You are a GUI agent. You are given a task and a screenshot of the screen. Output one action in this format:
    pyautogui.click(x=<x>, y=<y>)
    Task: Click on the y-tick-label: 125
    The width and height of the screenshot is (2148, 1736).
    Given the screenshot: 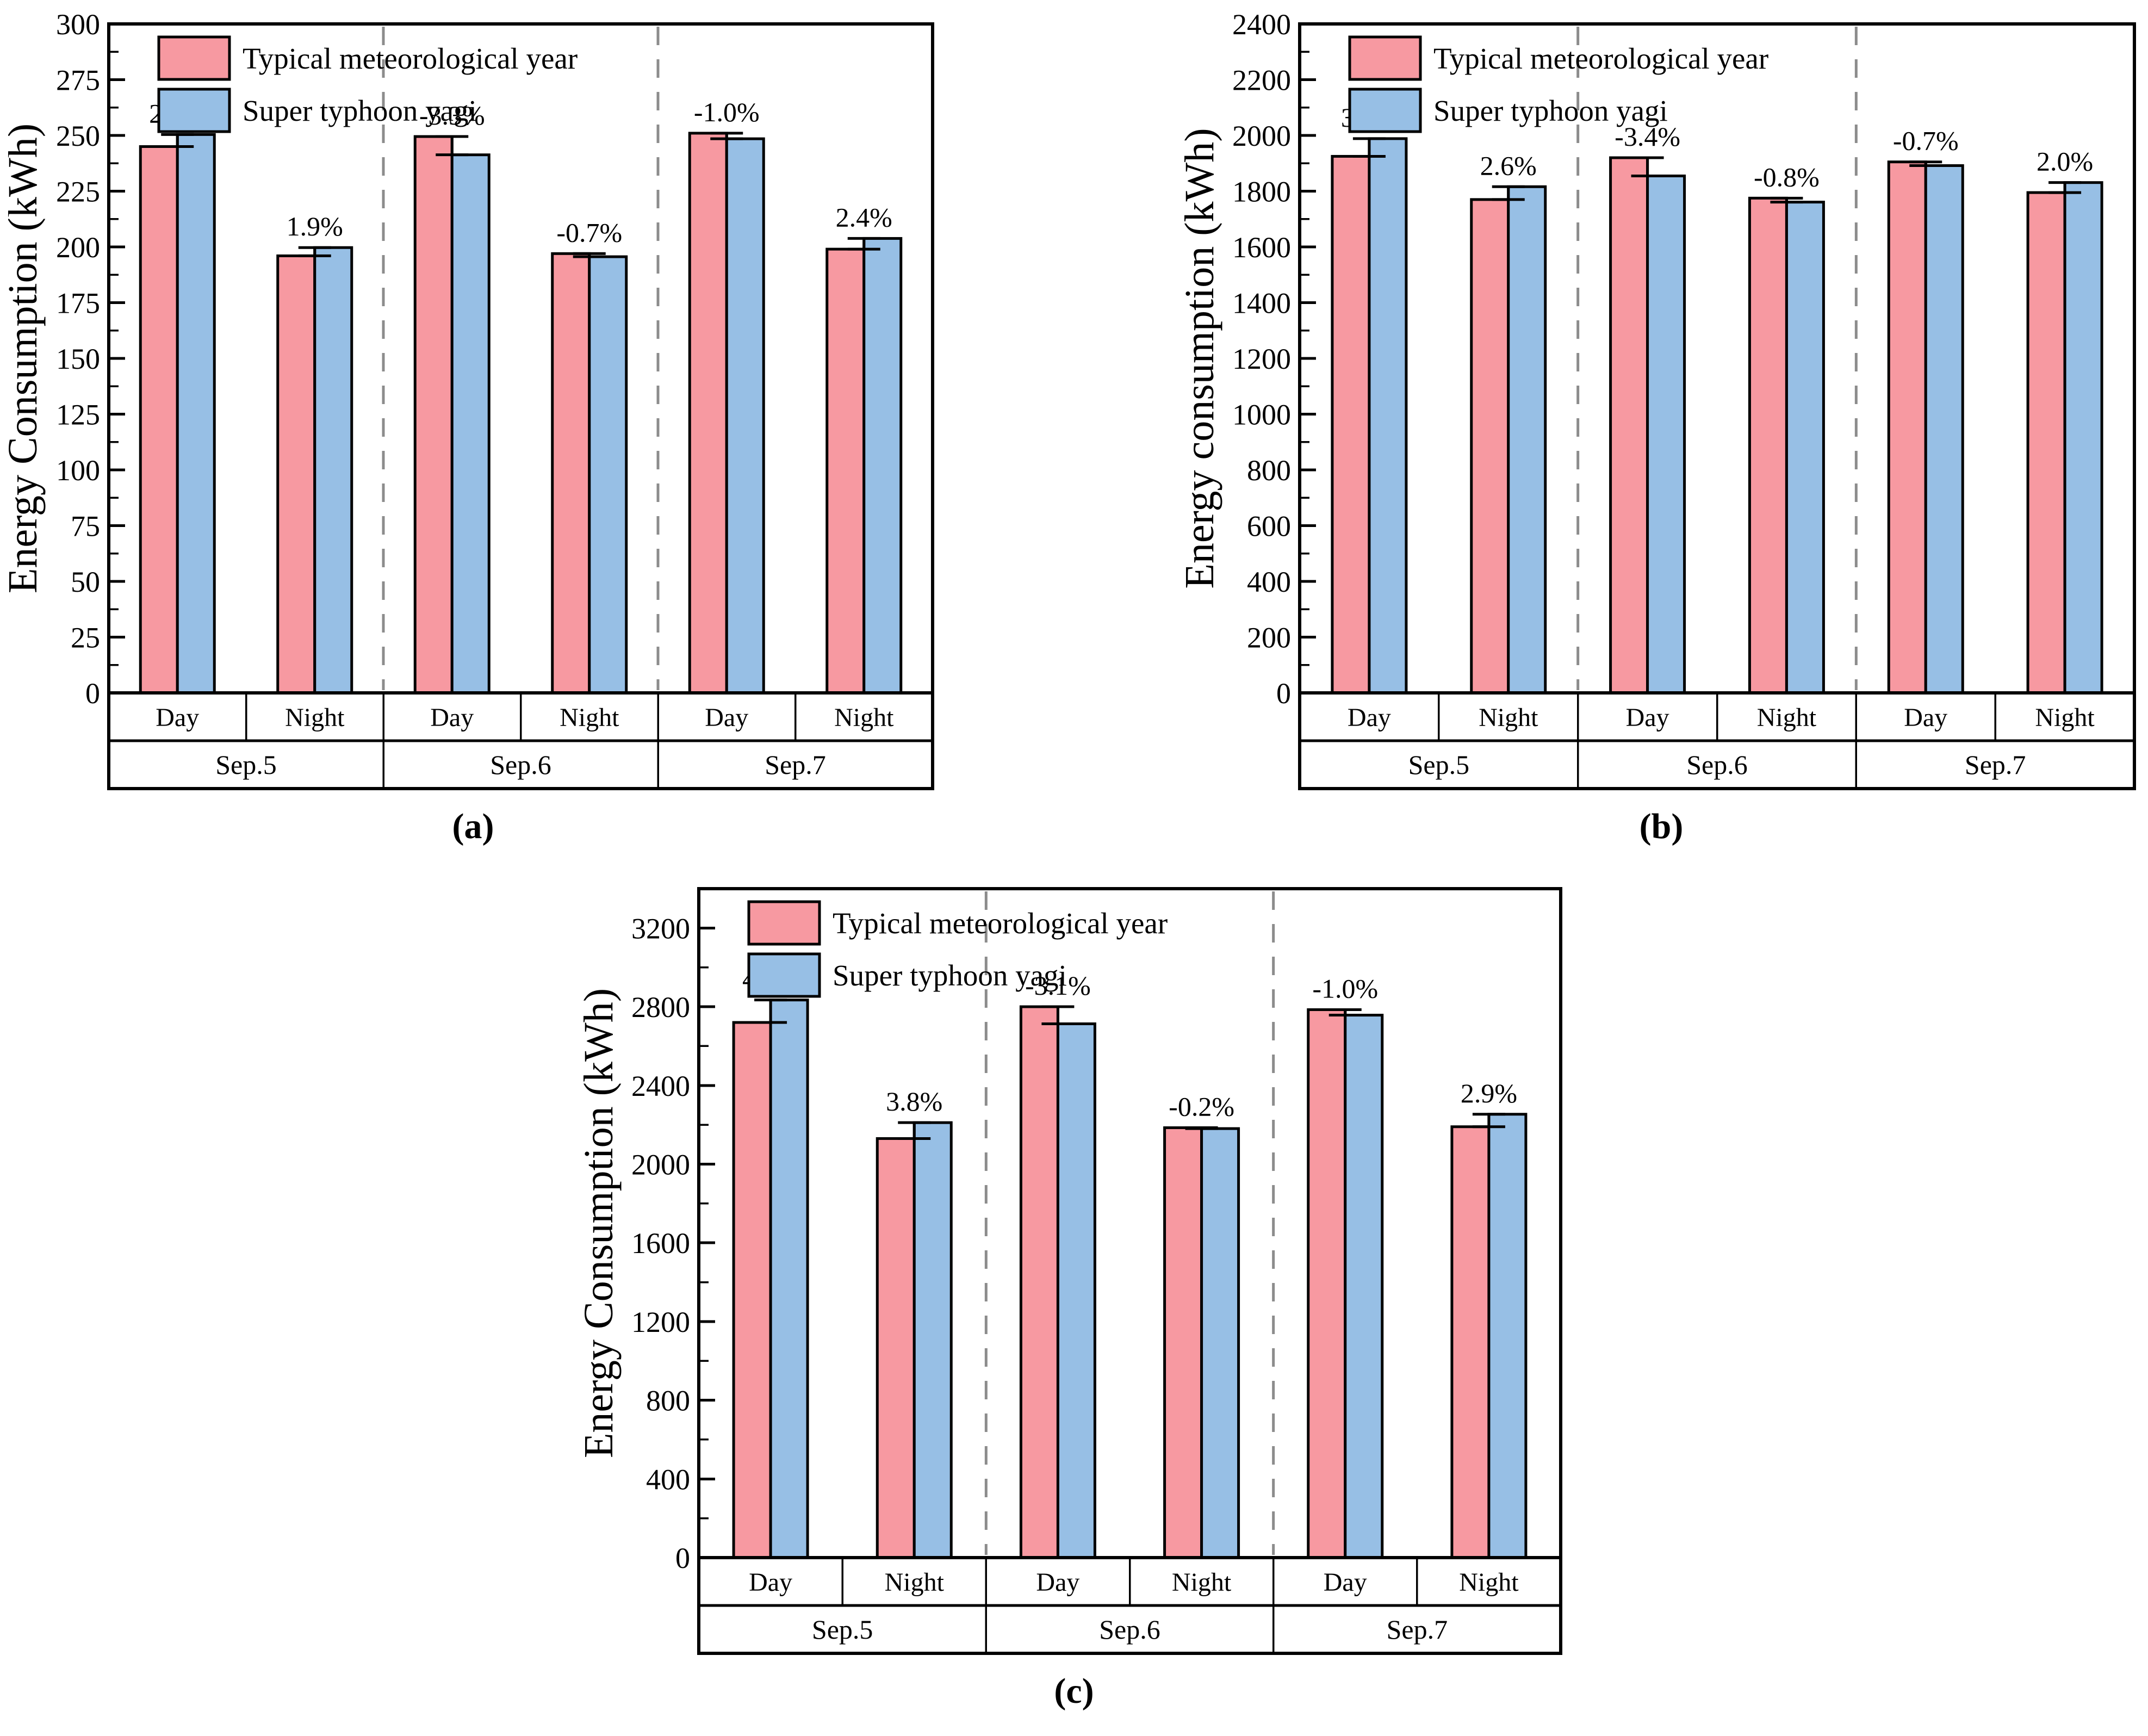 What is the action you would take?
    pyautogui.click(x=78, y=415)
    